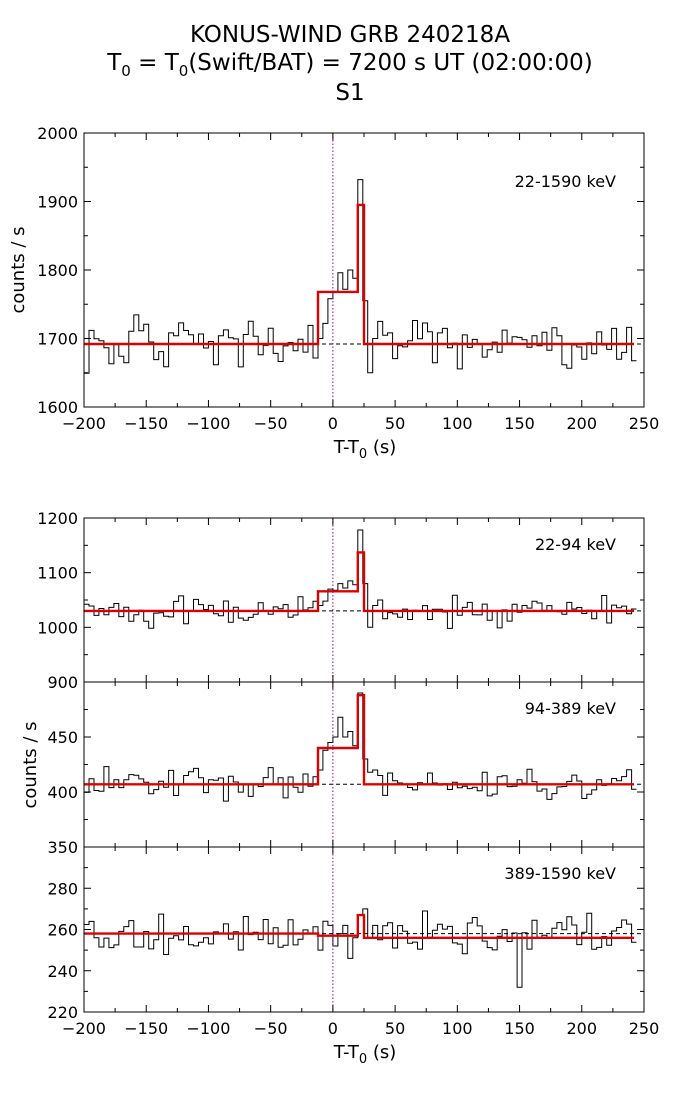 The width and height of the screenshot is (700, 1100). Describe the element at coordinates (62, 888) in the screenshot. I see `y-tick-label: 280` at that location.